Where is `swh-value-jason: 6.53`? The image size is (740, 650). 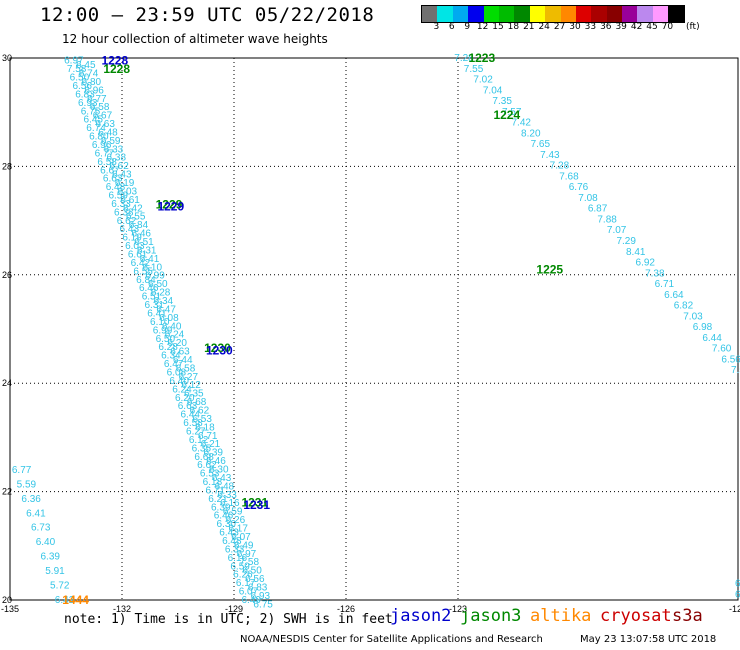 swh-value-jason: 6.53 is located at coordinates (210, 474).